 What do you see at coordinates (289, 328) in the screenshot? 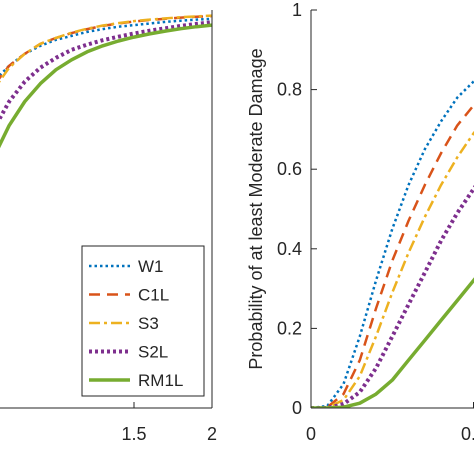
I see `right-y-tick-label: 0.2` at bounding box center [289, 328].